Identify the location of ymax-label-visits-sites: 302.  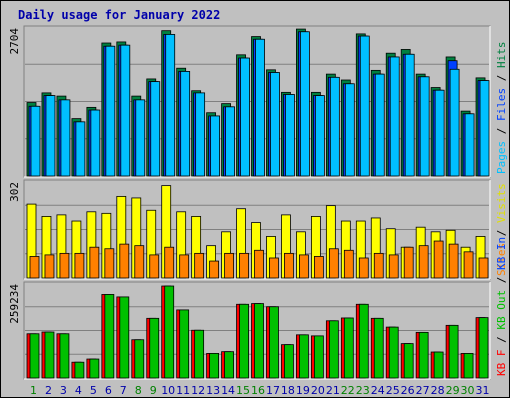
(14, 192).